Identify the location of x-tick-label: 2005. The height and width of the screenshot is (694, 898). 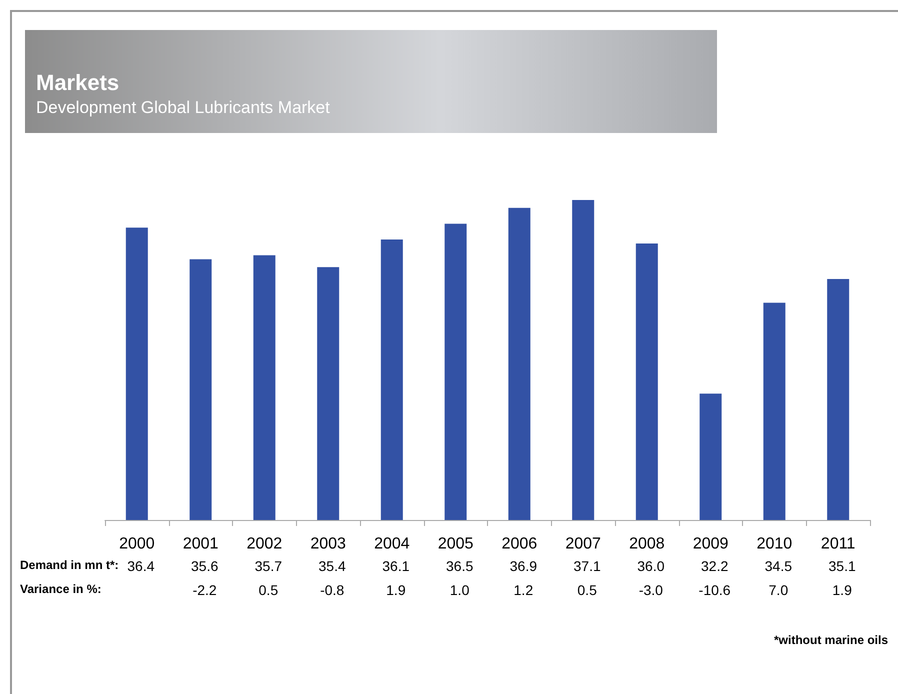
(456, 544).